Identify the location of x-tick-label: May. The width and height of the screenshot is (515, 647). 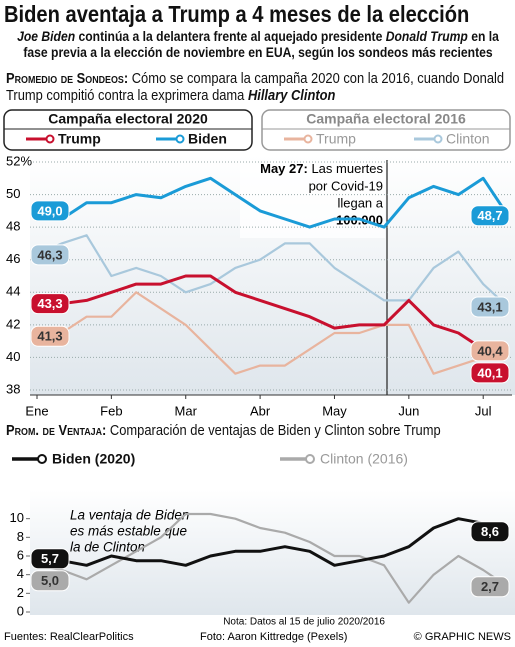
(334, 410).